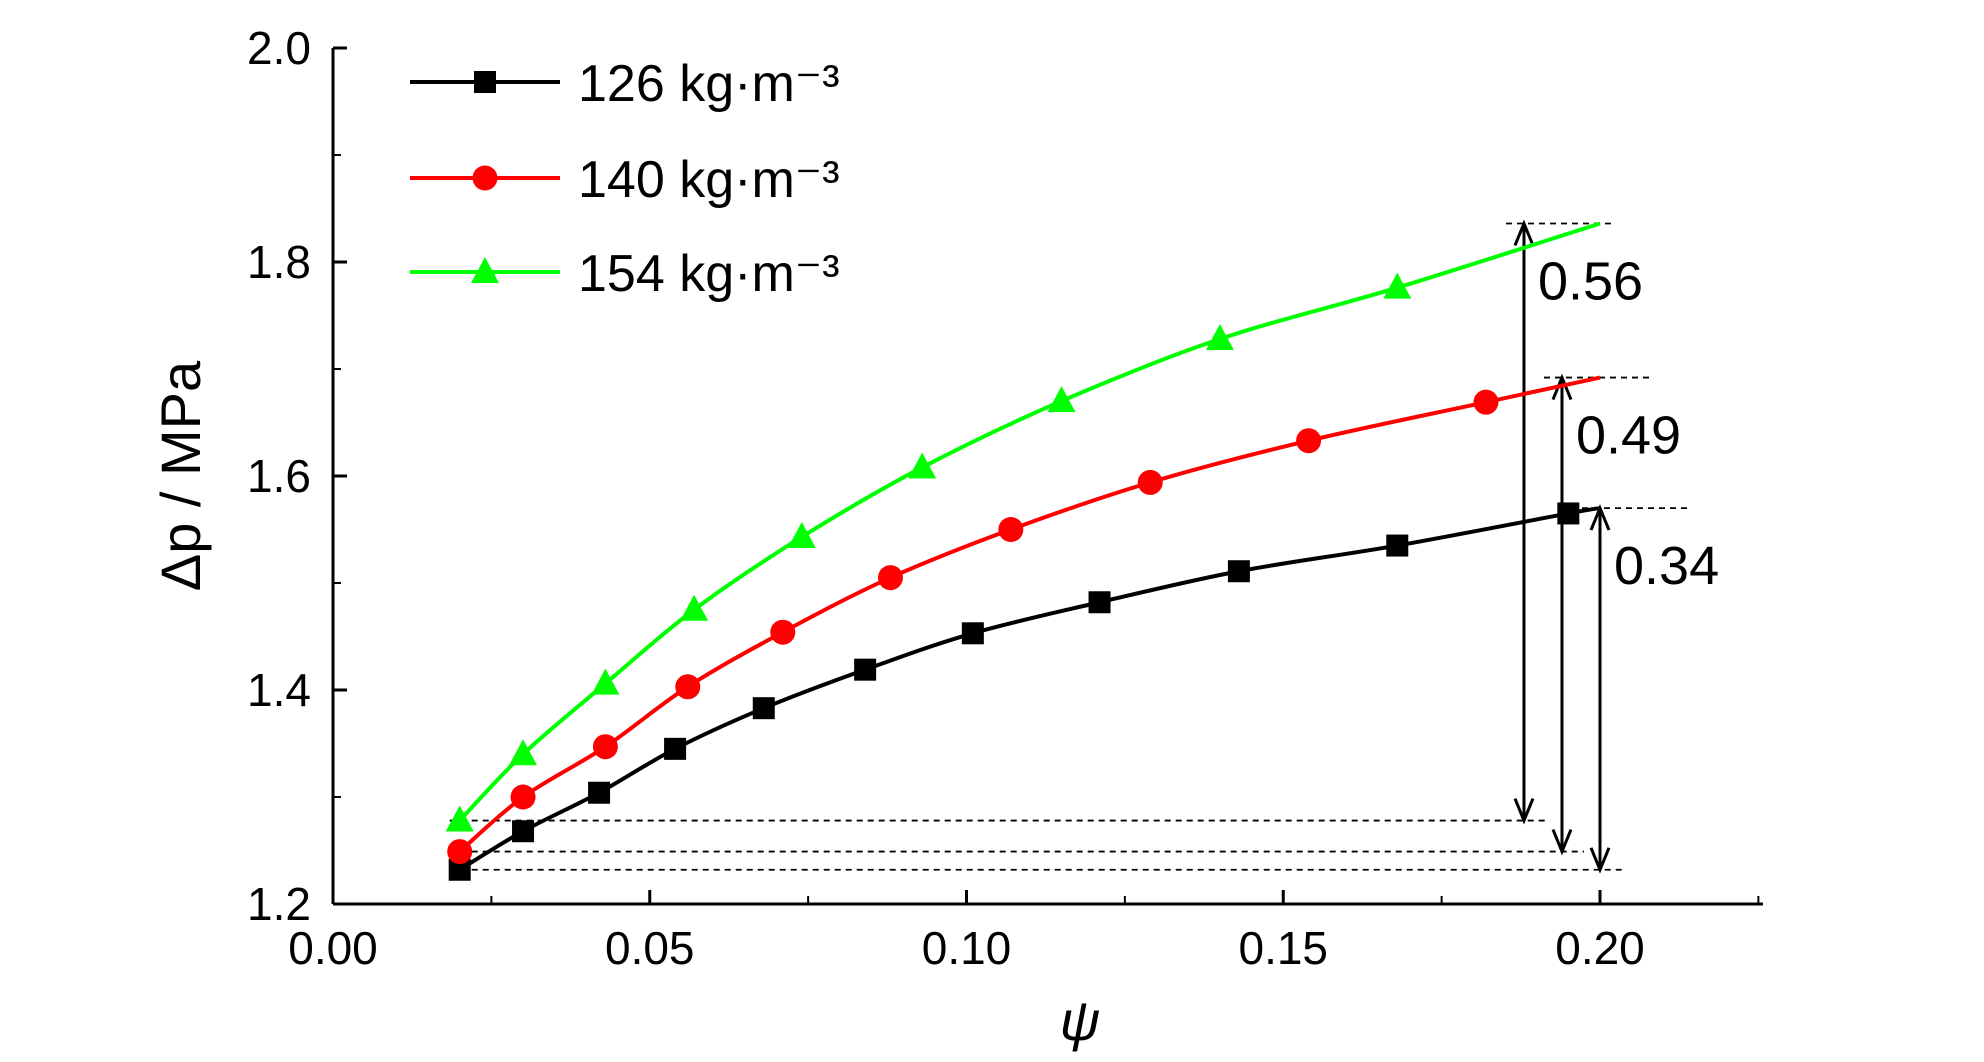  What do you see at coordinates (709, 274) in the screenshot?
I see `legend-label: 154 kg·m⁻³` at bounding box center [709, 274].